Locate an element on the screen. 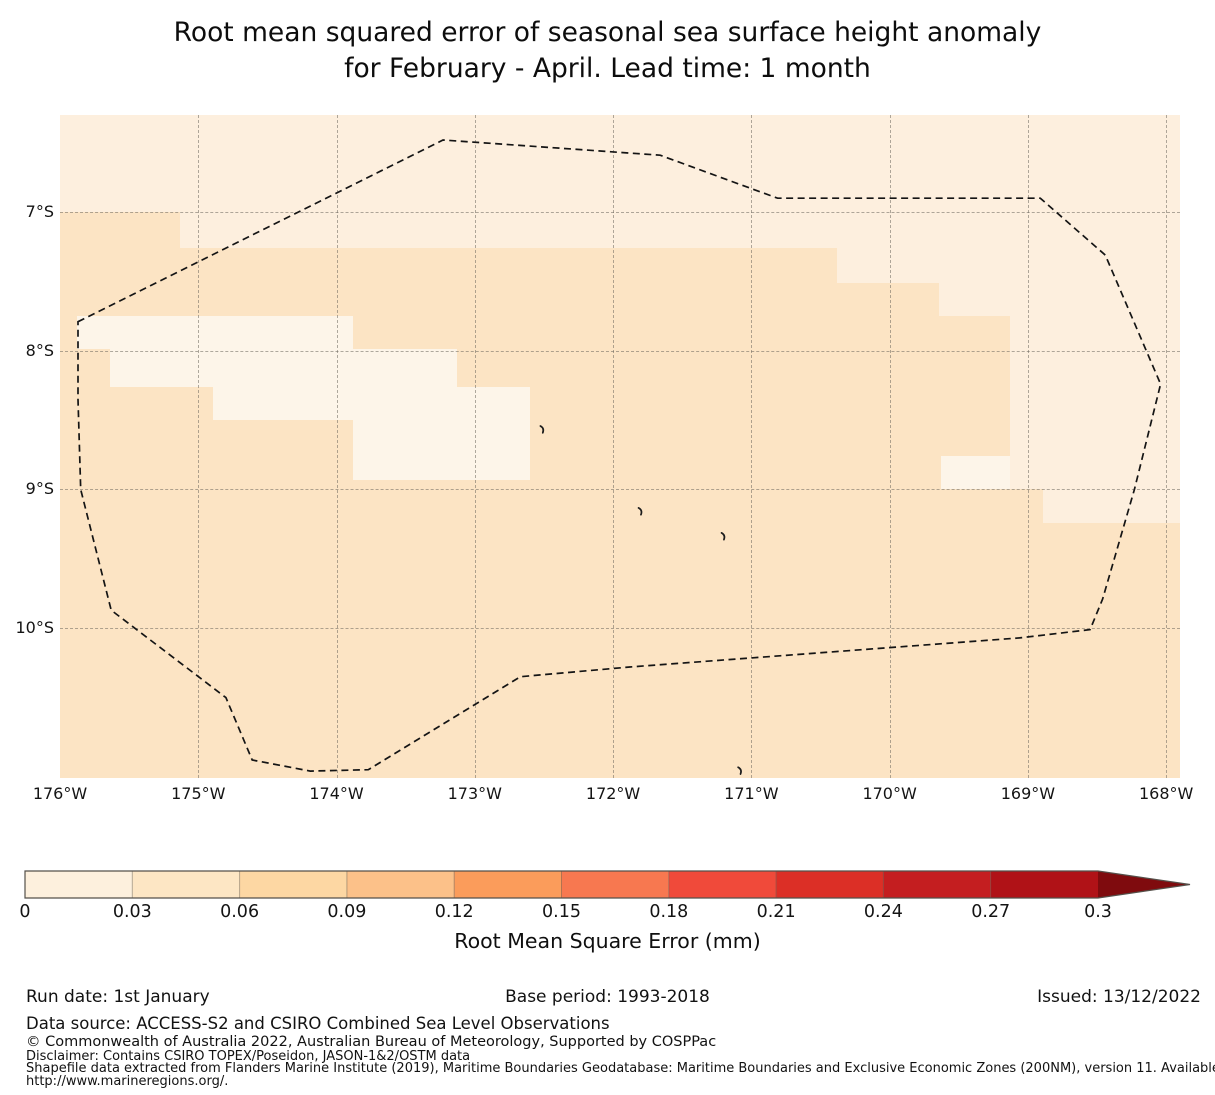 Image resolution: width=1215 pixels, height=1095 pixels. footer-issued-date: Issued: 13/12/2022 is located at coordinates (1119, 997).